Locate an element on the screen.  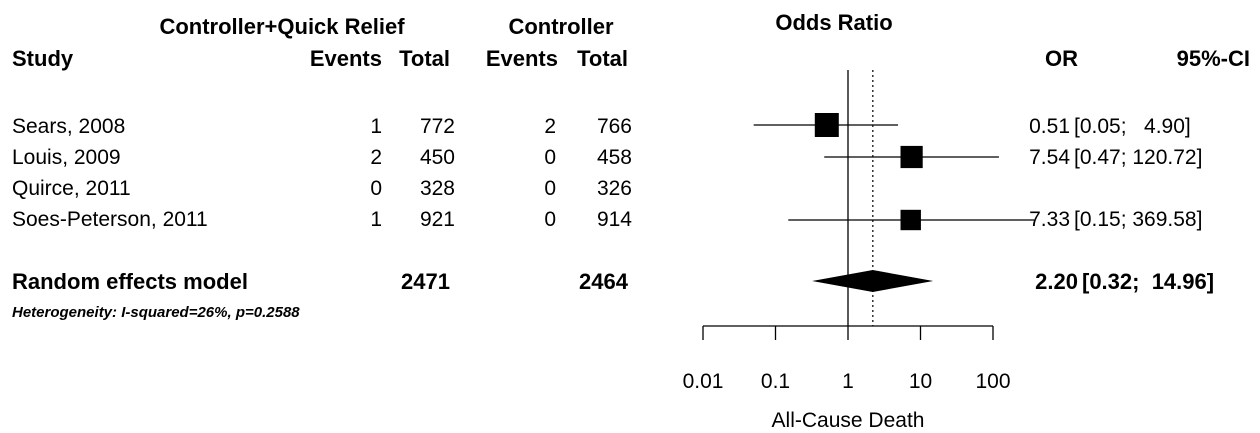
study-total1: 772 is located at coordinates (437, 126).